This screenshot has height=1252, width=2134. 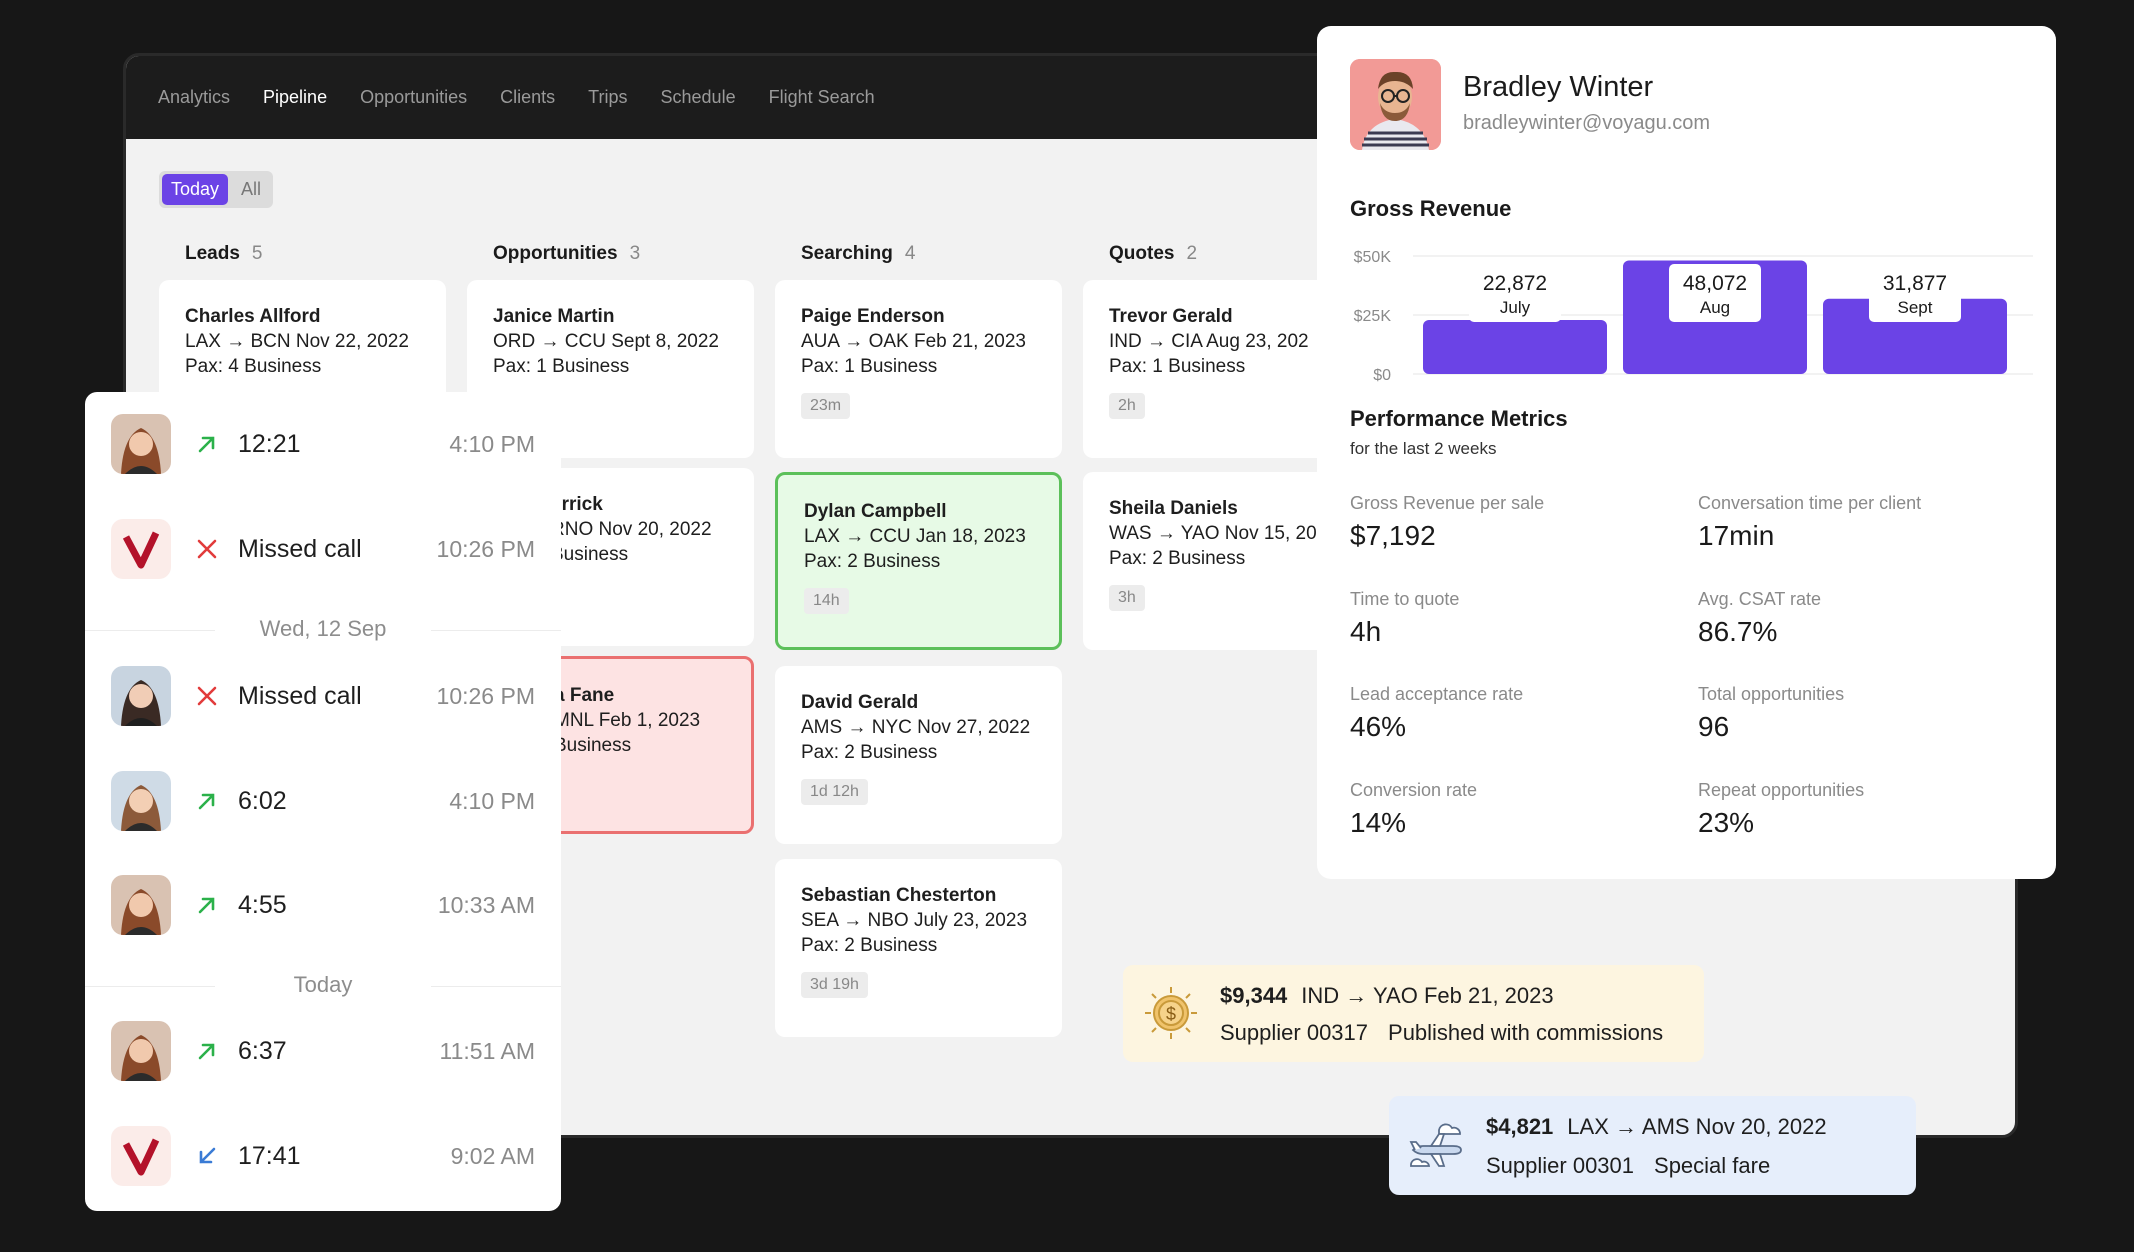 What do you see at coordinates (1915, 293) in the screenshot?
I see `bar-value-box` at bounding box center [1915, 293].